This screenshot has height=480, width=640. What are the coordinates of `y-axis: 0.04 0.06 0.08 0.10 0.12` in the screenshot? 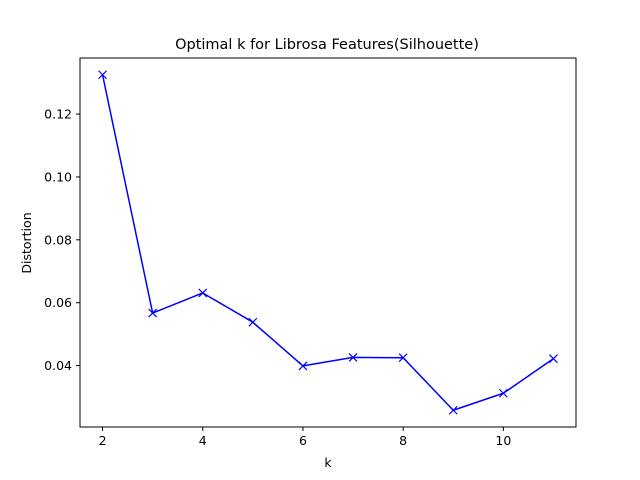 It's located at (62, 240).